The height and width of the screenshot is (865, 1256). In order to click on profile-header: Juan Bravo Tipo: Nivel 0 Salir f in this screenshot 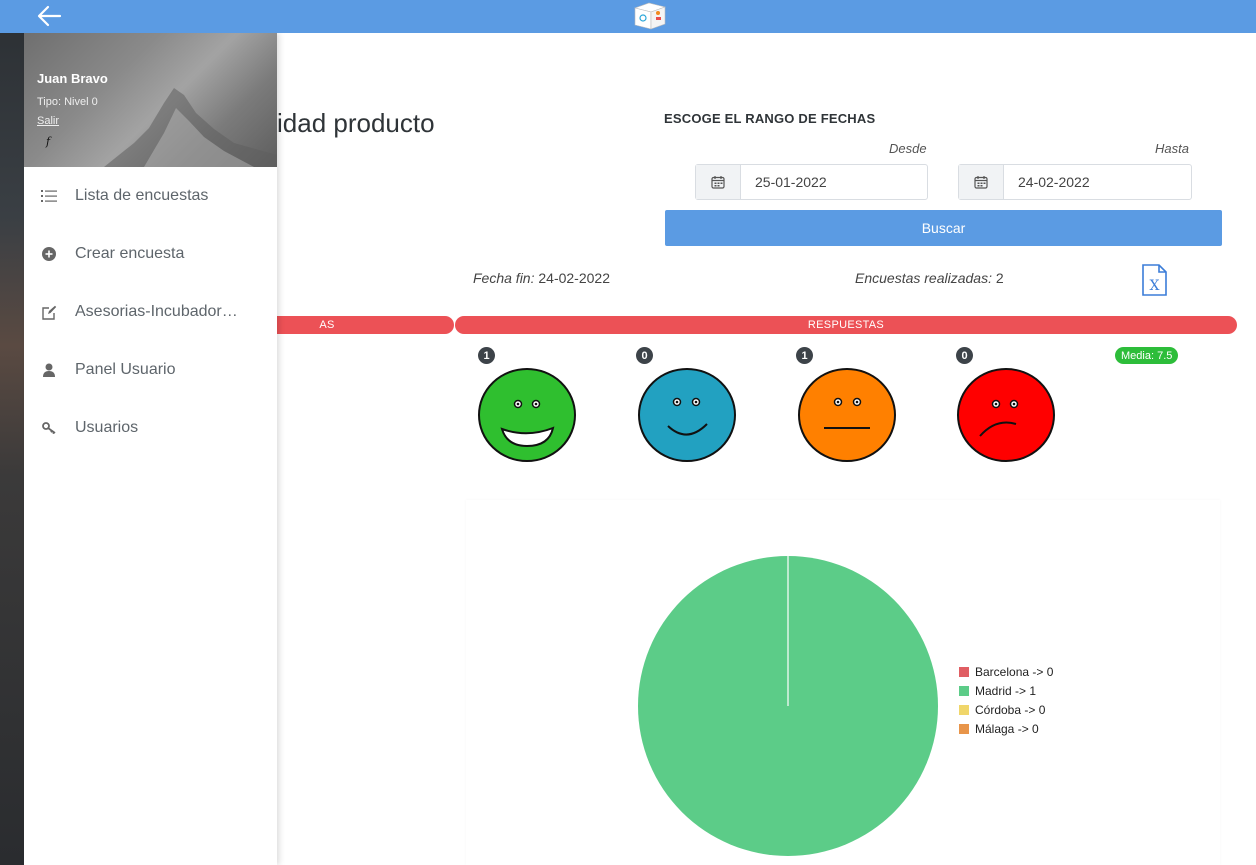, I will do `click(150, 100)`.